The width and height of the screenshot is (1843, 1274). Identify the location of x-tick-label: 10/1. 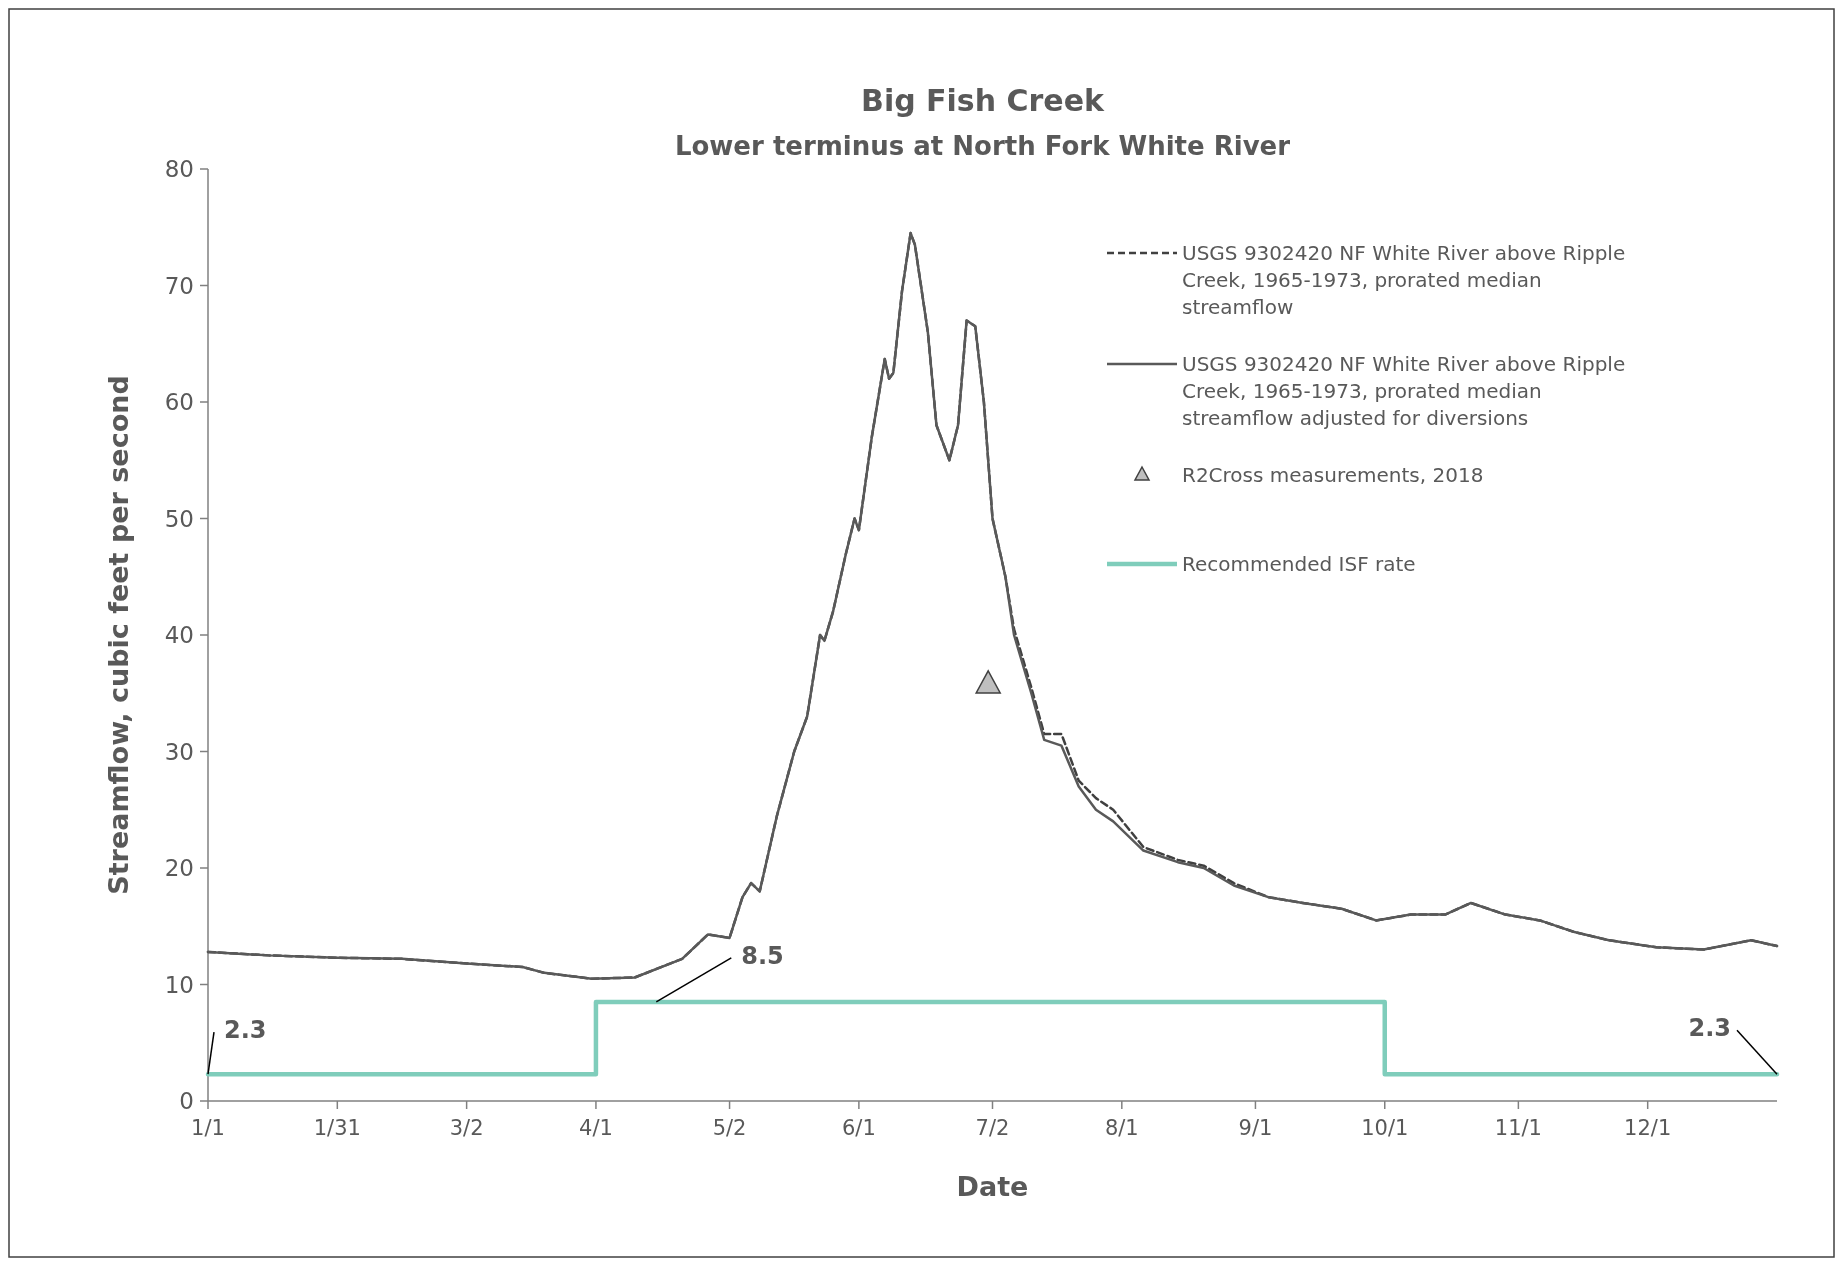
(1385, 1128).